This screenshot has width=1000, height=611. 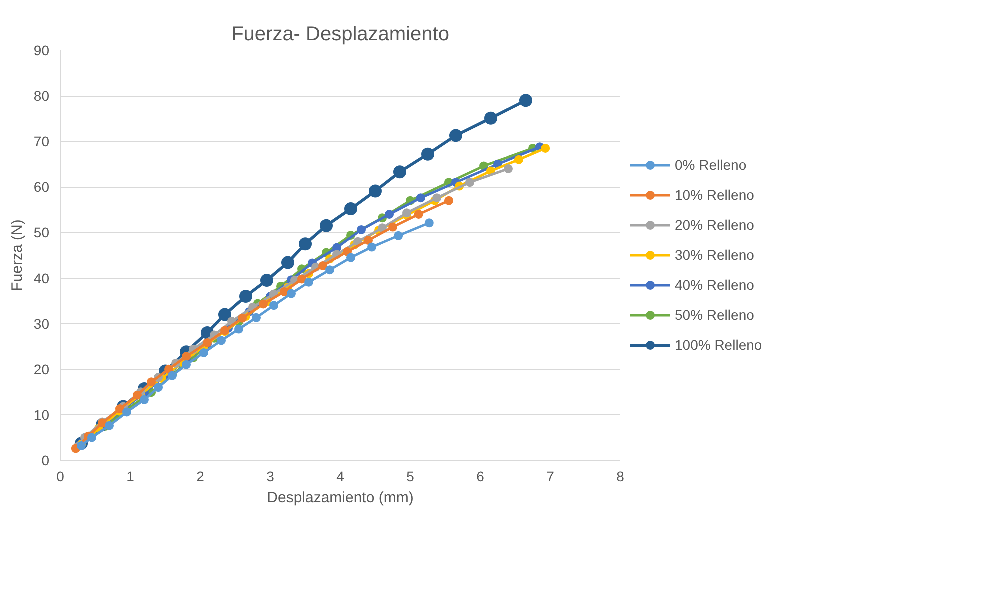 I want to click on legend-label: 50% Relleno, so click(x=714, y=315).